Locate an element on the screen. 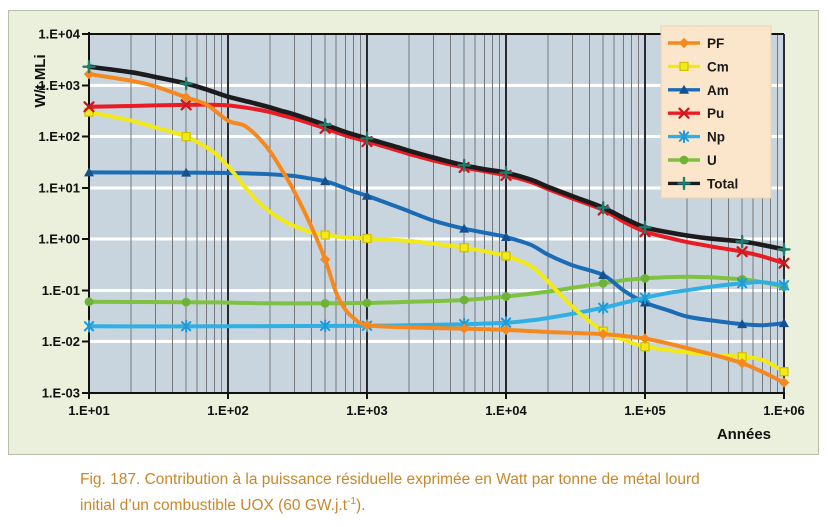 This screenshot has width=828, height=527. y-tick-label: 1.E-02 is located at coordinates (61, 341).